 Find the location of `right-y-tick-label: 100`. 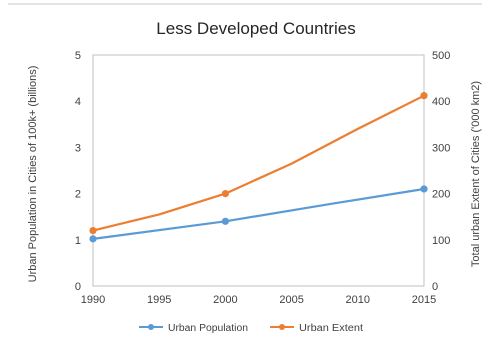

right-y-tick-label: 100 is located at coordinates (441, 241).